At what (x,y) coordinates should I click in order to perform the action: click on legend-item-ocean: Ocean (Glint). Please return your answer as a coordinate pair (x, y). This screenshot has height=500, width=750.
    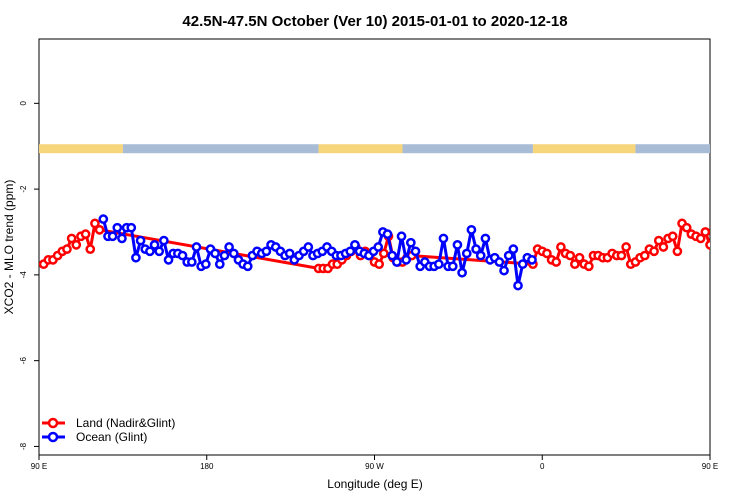
    Looking at the image, I should click on (94, 437).